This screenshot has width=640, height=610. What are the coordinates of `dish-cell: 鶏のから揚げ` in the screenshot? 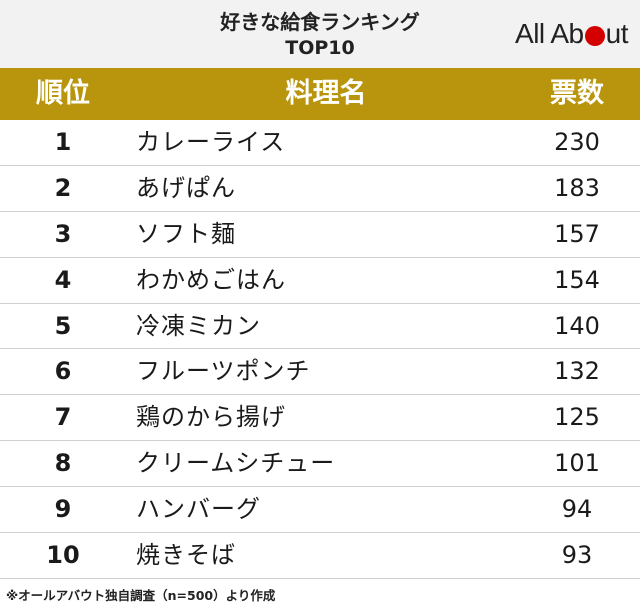 It's located at (211, 417).